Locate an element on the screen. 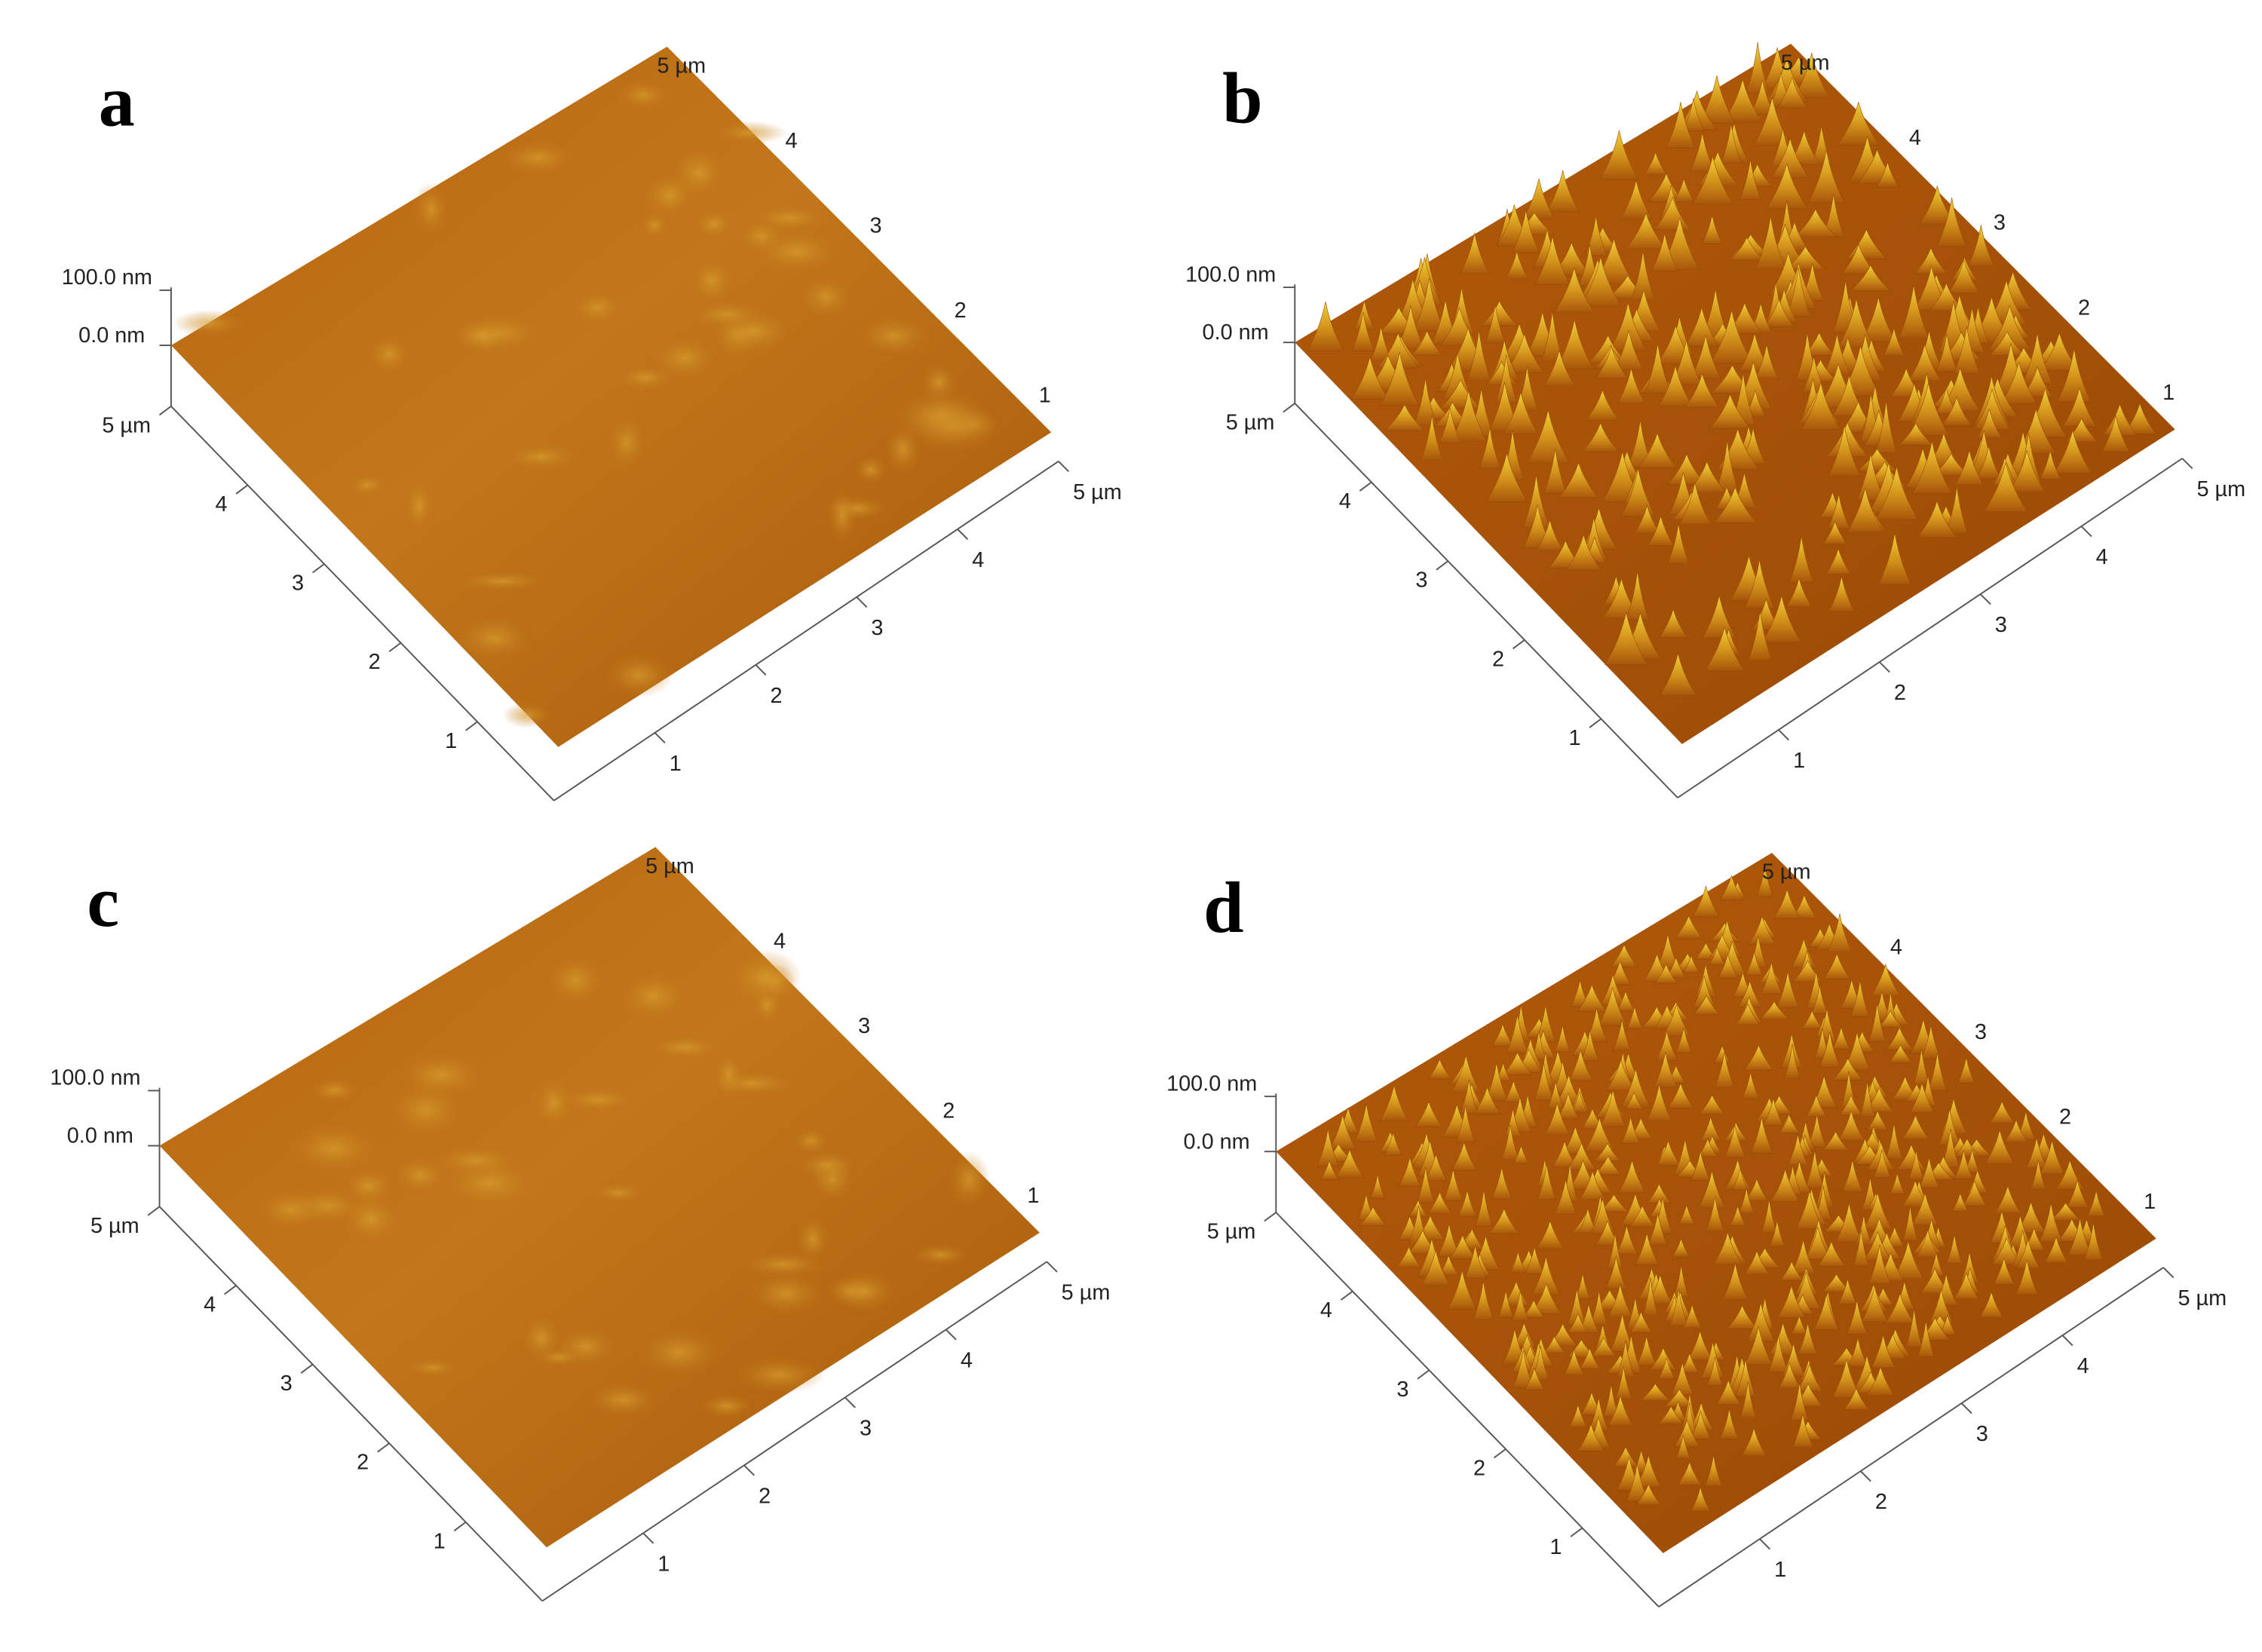 Image resolution: width=2262 pixels, height=1652 pixels. right-tick-label: 3 is located at coordinates (866, 1428).